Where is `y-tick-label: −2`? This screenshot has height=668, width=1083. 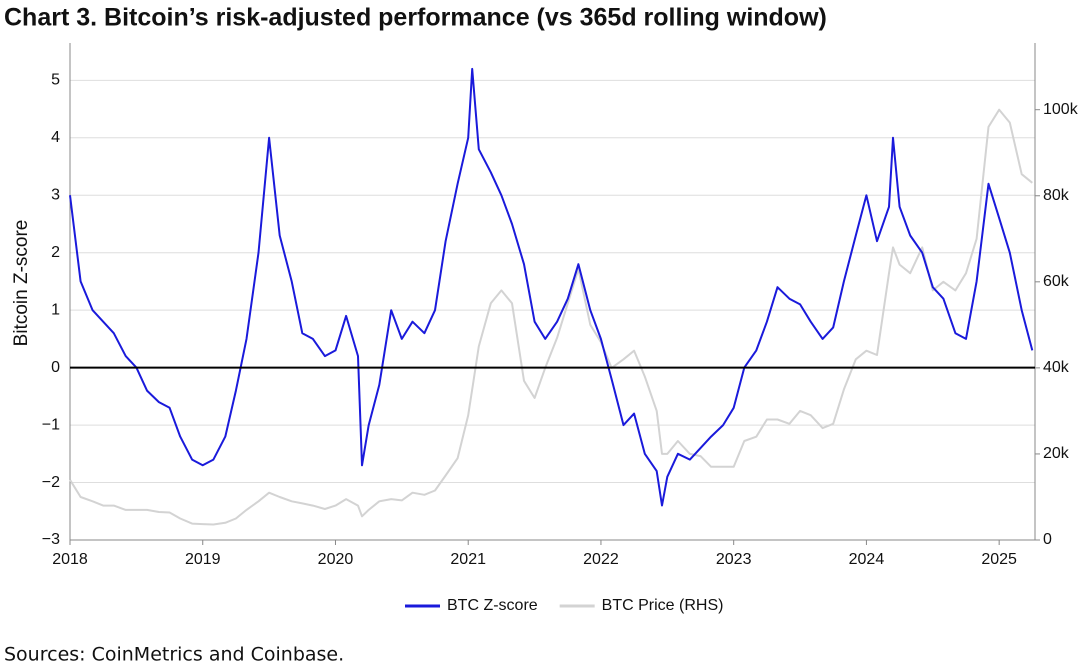
y-tick-label: −2 is located at coordinates (51, 482).